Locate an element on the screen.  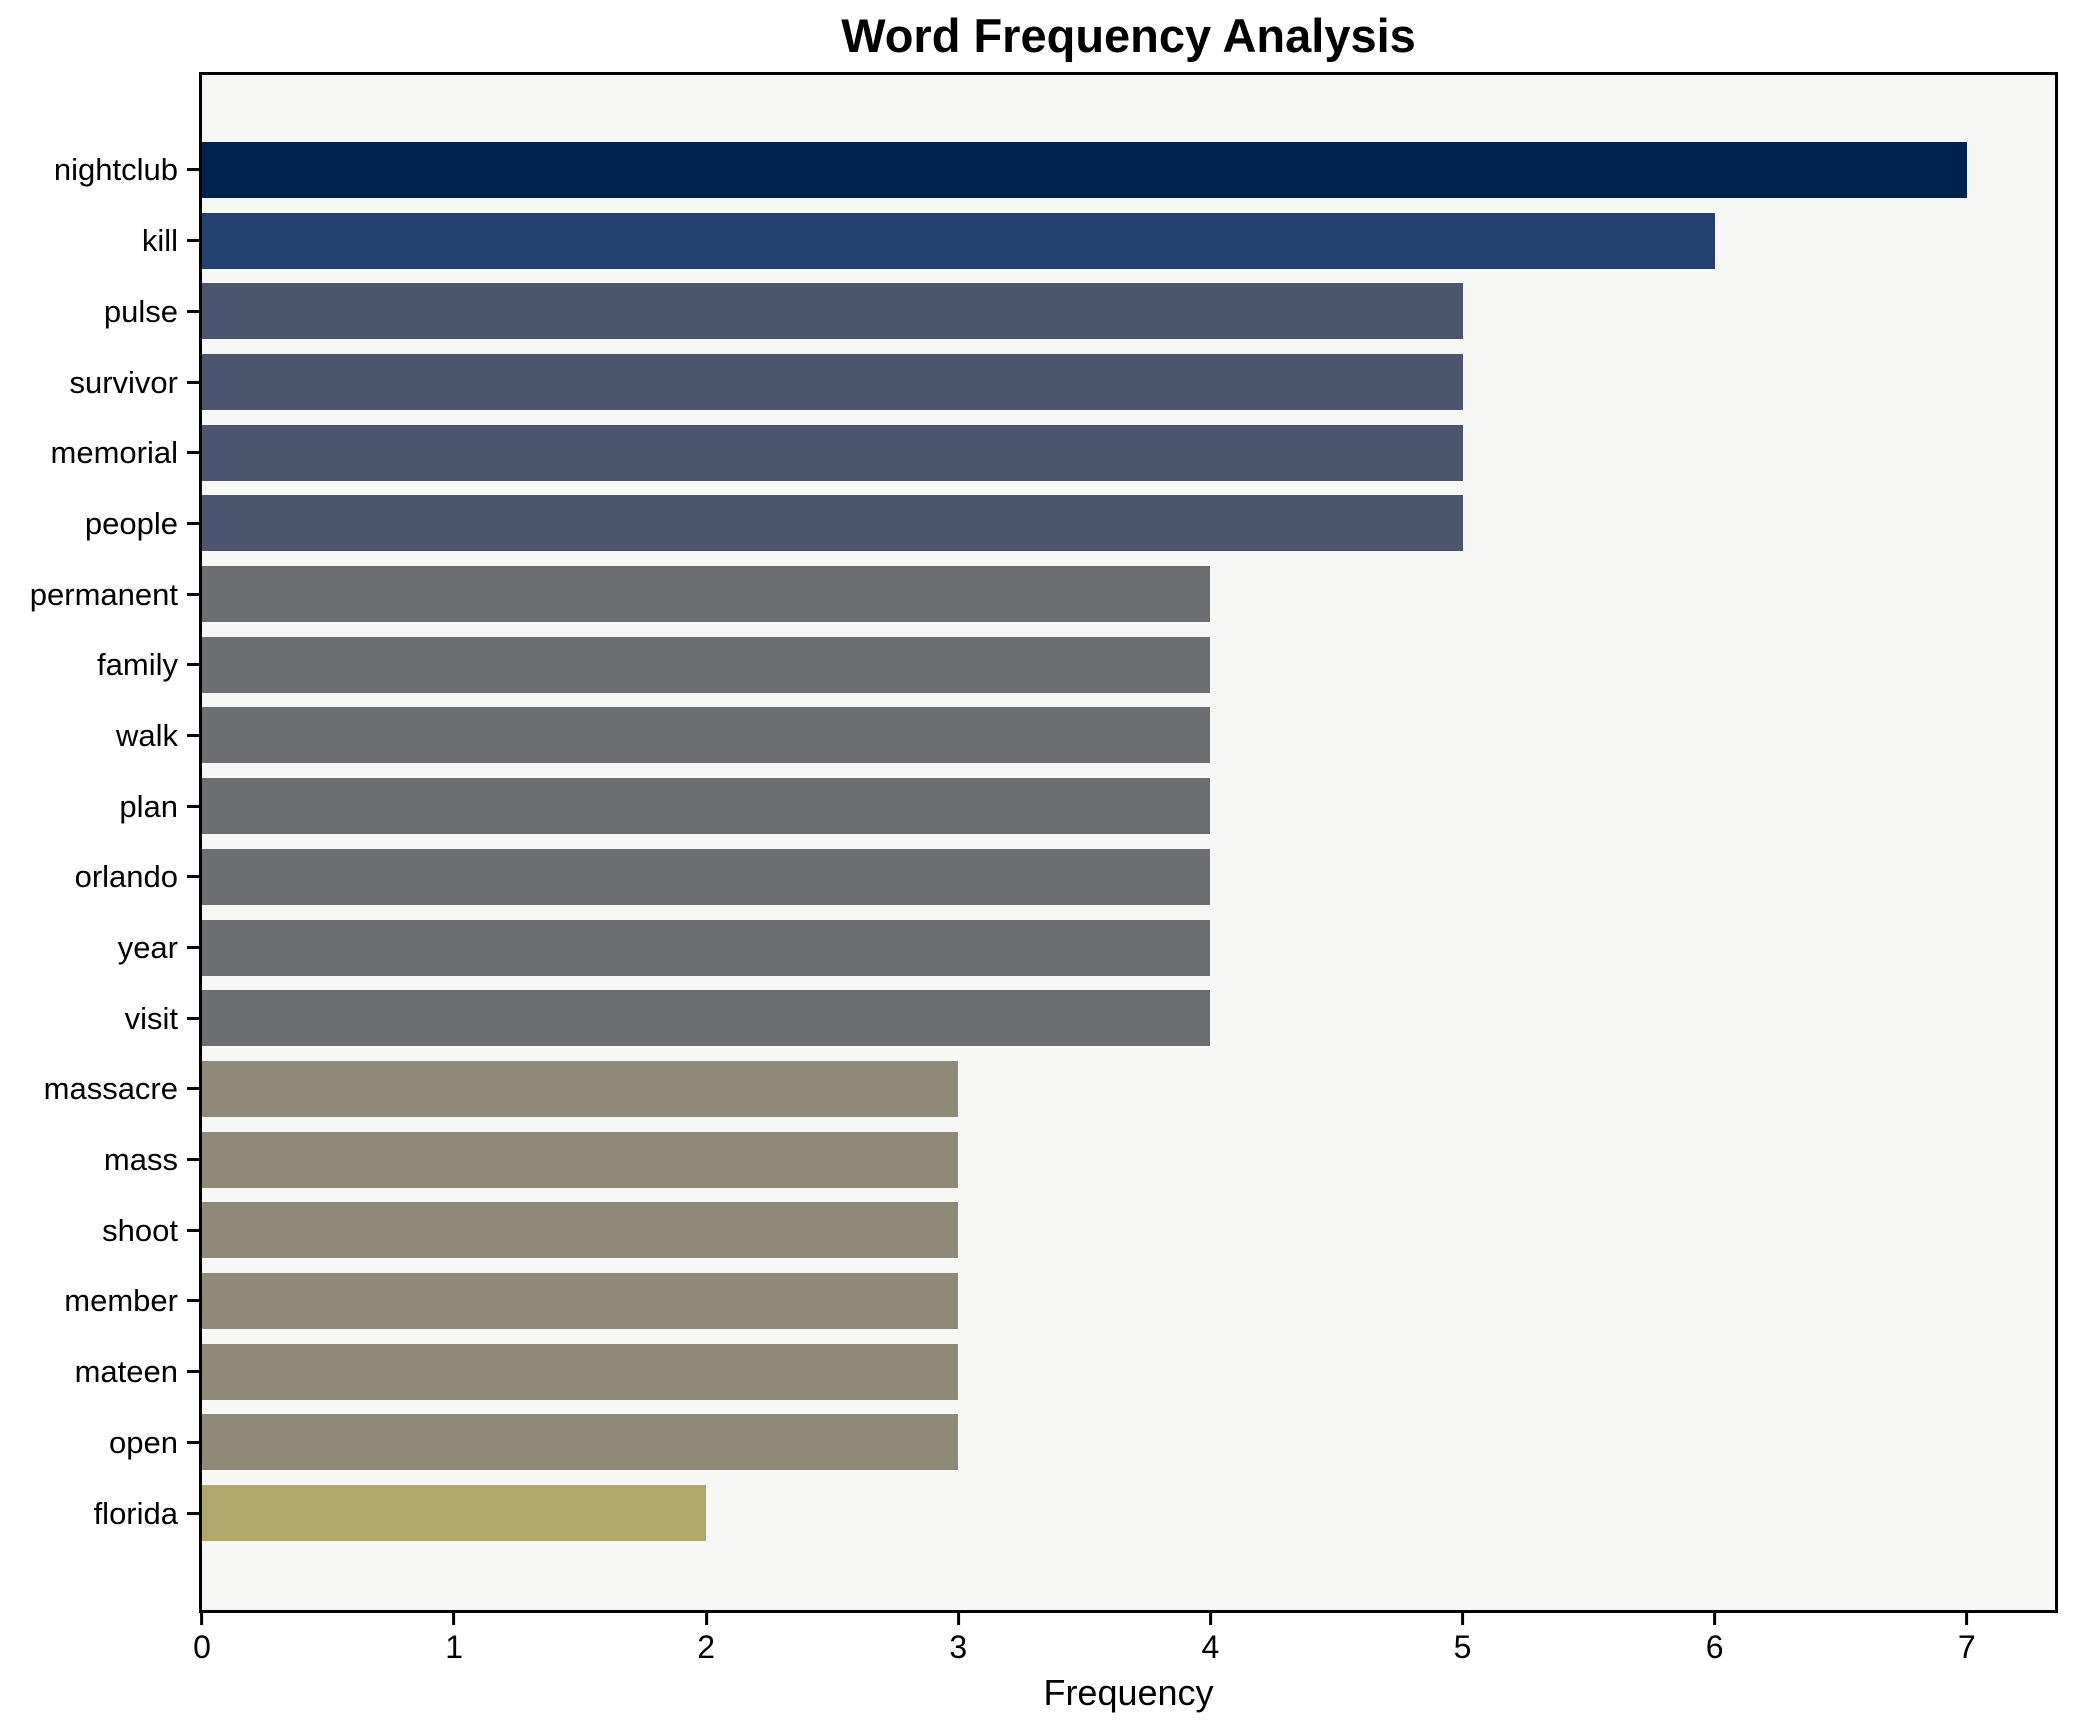
bar-row: plan is located at coordinates (1087, 806).